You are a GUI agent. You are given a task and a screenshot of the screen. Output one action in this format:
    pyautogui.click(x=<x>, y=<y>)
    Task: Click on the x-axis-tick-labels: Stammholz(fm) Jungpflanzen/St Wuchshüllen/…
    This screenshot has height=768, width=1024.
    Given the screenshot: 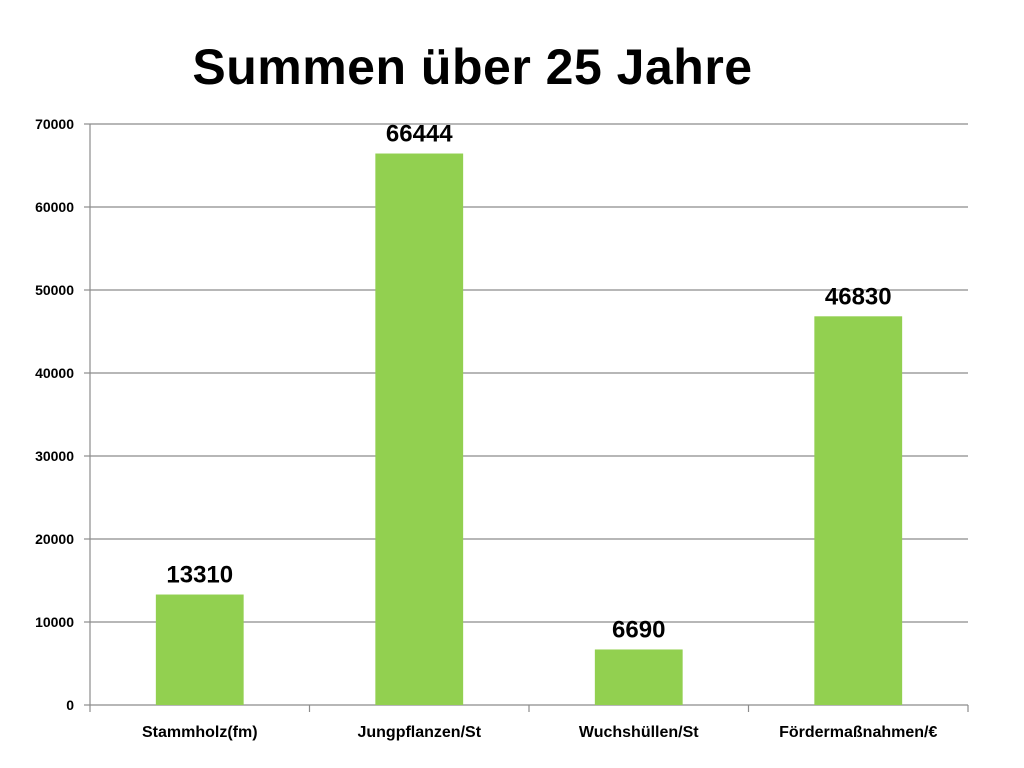 What is the action you would take?
    pyautogui.click(x=540, y=732)
    